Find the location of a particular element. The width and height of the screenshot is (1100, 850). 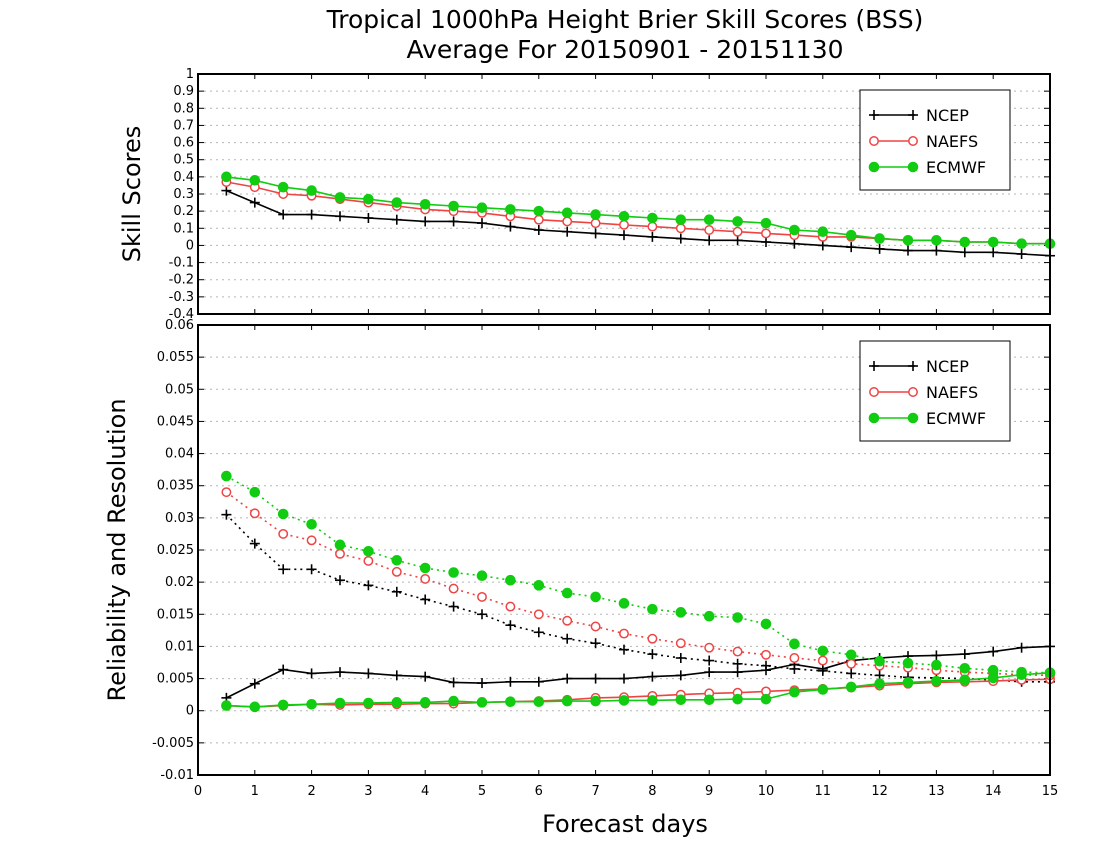

y-tick-label: 0.3 is located at coordinates (183, 194).